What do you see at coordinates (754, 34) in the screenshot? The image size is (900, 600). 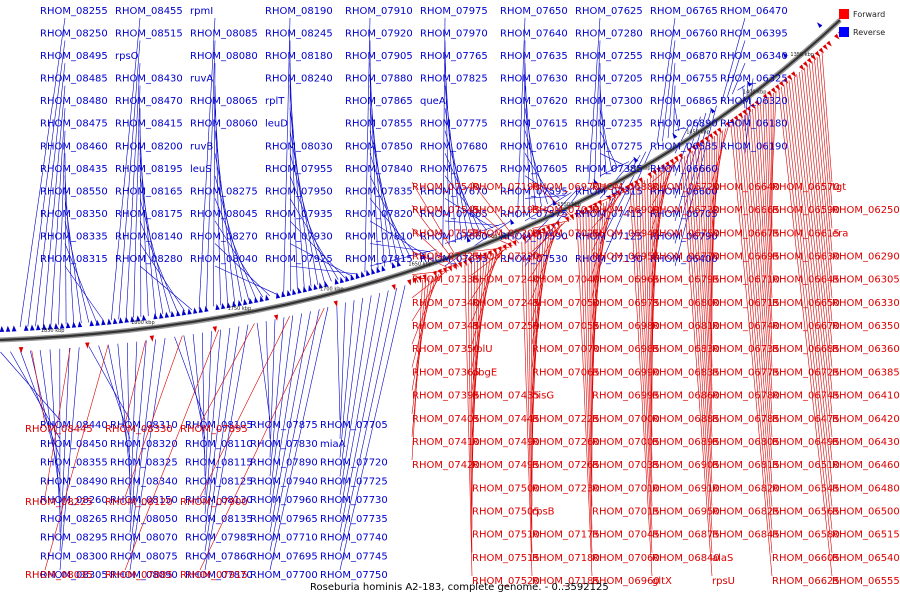 I see `gene-label: RHOM_06395` at bounding box center [754, 34].